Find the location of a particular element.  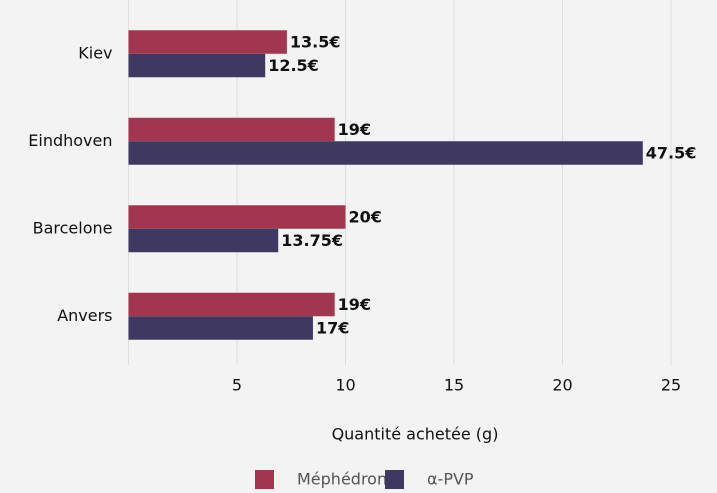

bar-label: 47.5€ is located at coordinates (671, 153).